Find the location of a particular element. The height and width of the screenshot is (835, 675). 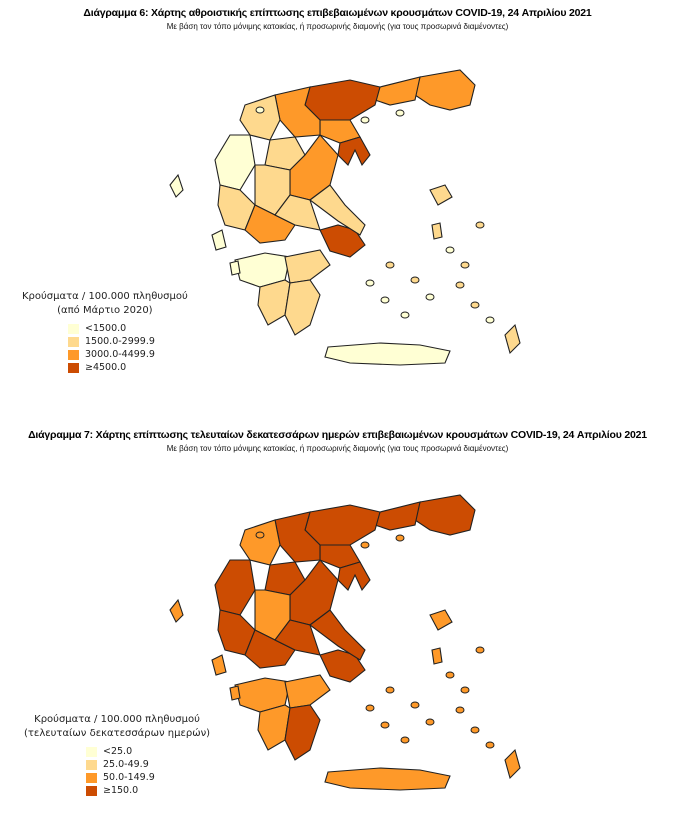

legend-item: 1500.0-2999.9 is located at coordinates (128, 341).